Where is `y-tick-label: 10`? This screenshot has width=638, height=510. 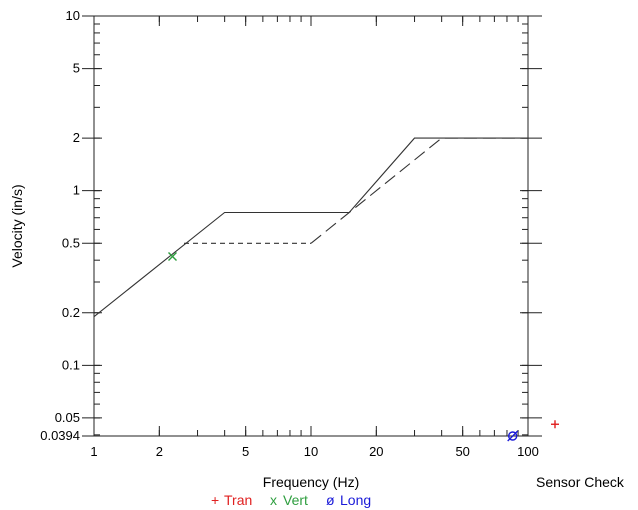
y-tick-label: 10 is located at coordinates (73, 15).